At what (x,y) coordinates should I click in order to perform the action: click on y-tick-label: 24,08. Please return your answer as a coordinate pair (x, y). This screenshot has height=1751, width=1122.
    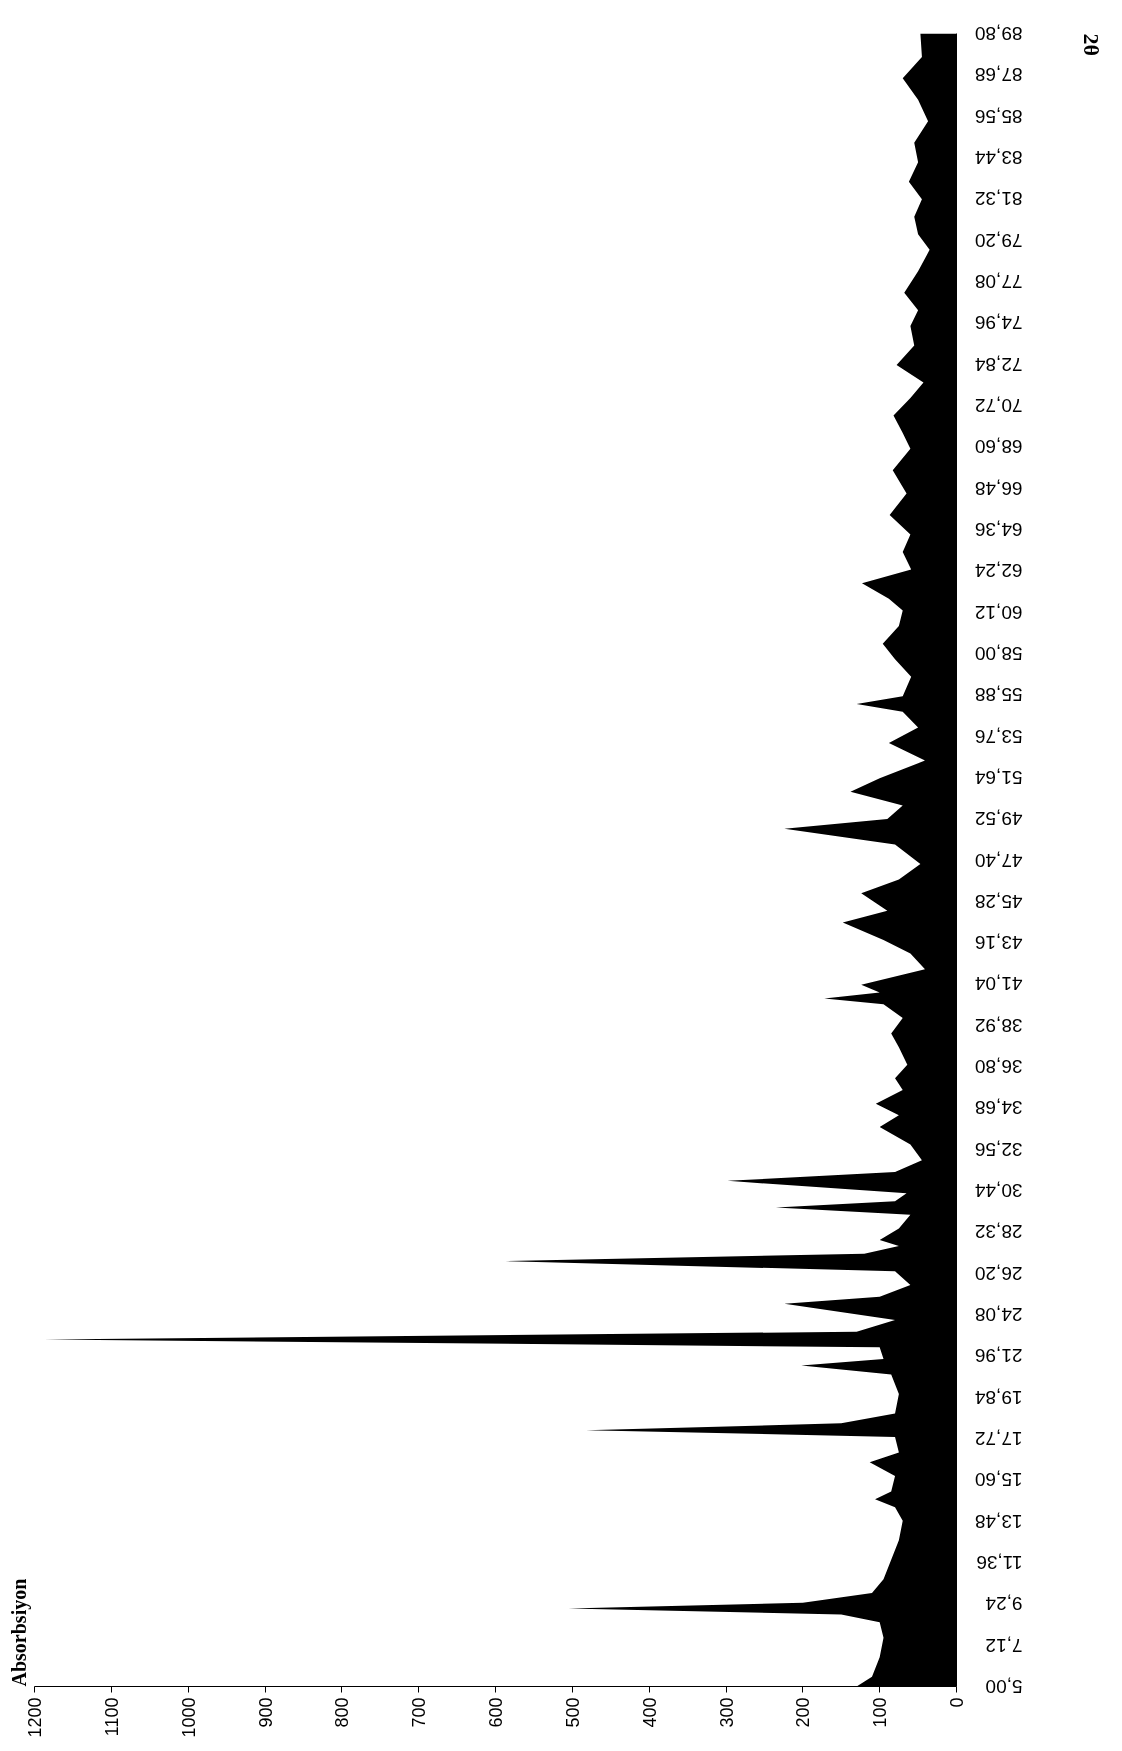
    Looking at the image, I should click on (998, 1315).